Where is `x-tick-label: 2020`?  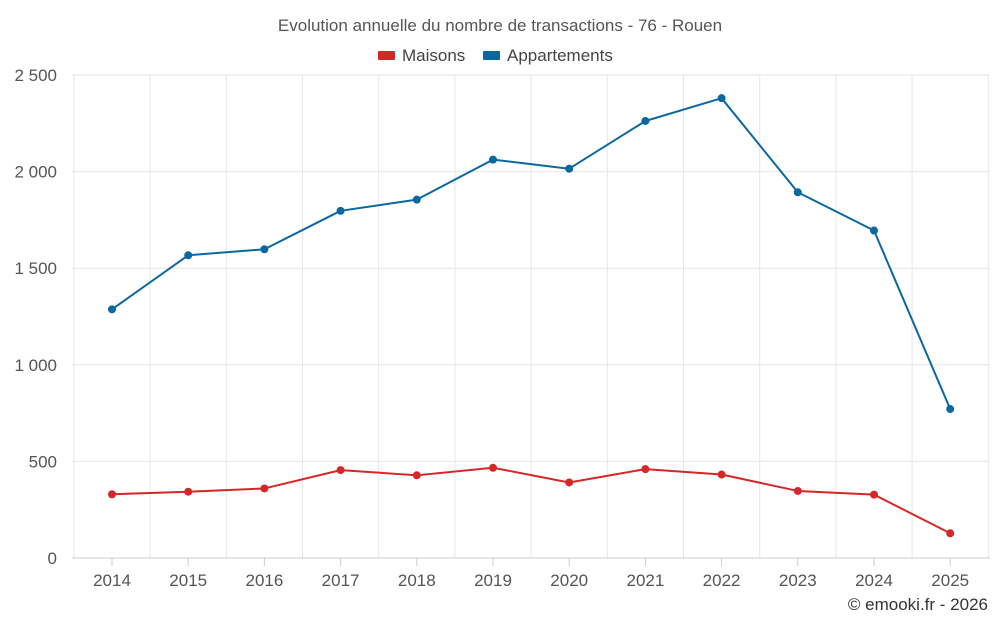 x-tick-label: 2020 is located at coordinates (569, 580).